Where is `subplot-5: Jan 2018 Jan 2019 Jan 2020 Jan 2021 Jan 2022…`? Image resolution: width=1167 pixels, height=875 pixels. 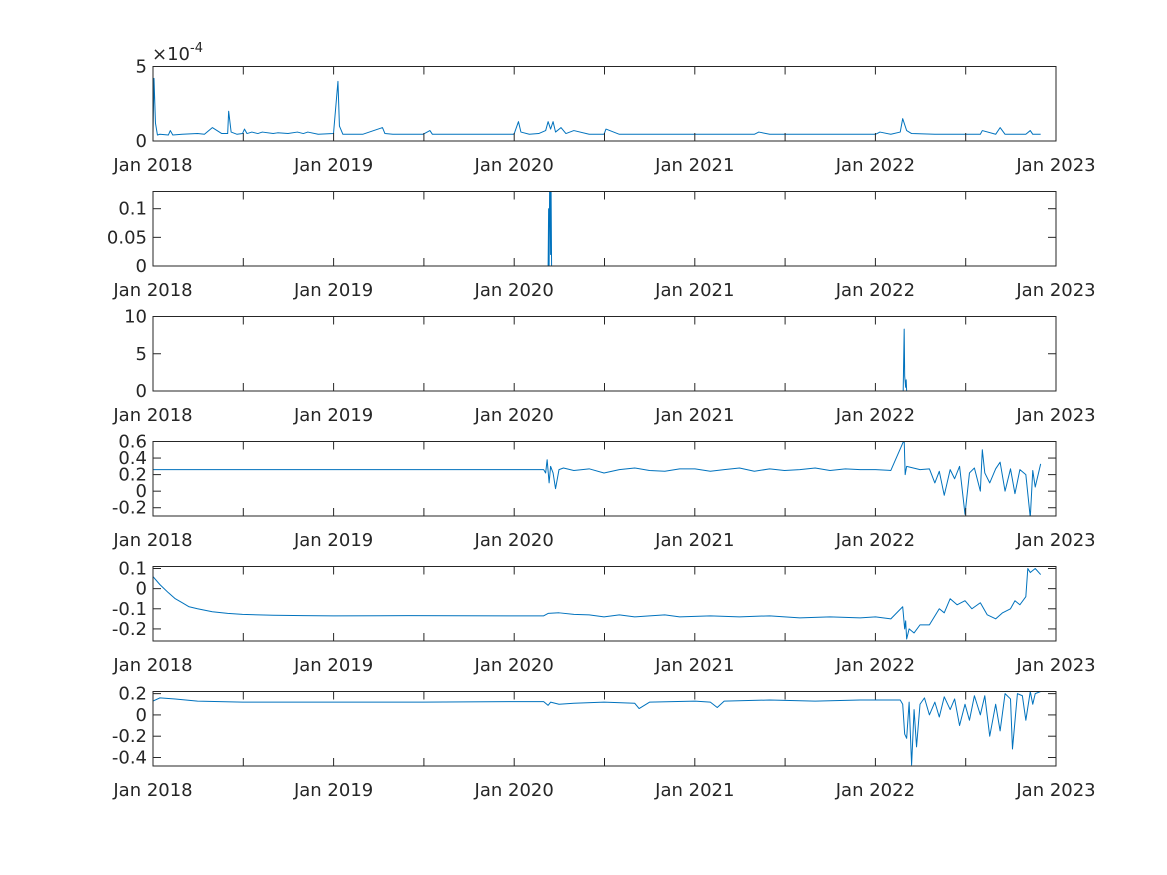 subplot-5: Jan 2018 Jan 2019 Jan 2020 Jan 2021 Jan 2022… is located at coordinates (604, 617).